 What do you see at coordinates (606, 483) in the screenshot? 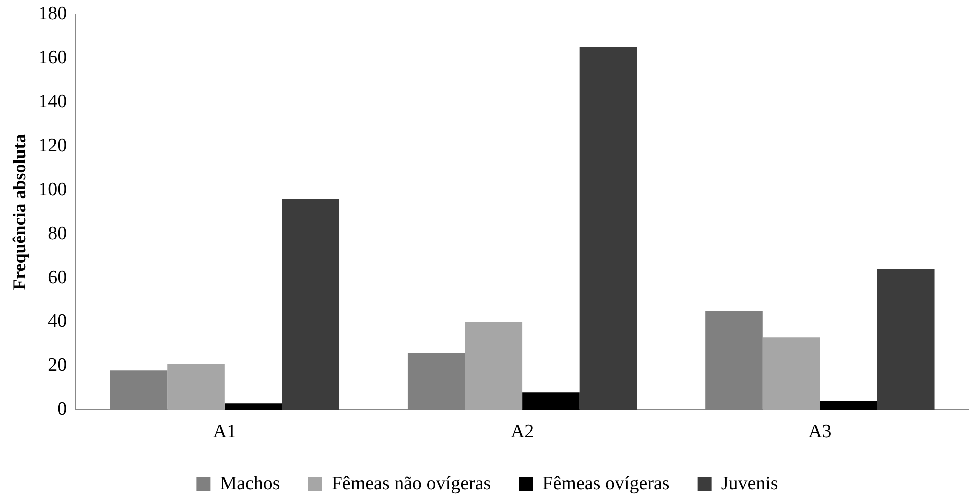
I see `legend-label: Fêmeas ovígeras` at bounding box center [606, 483].